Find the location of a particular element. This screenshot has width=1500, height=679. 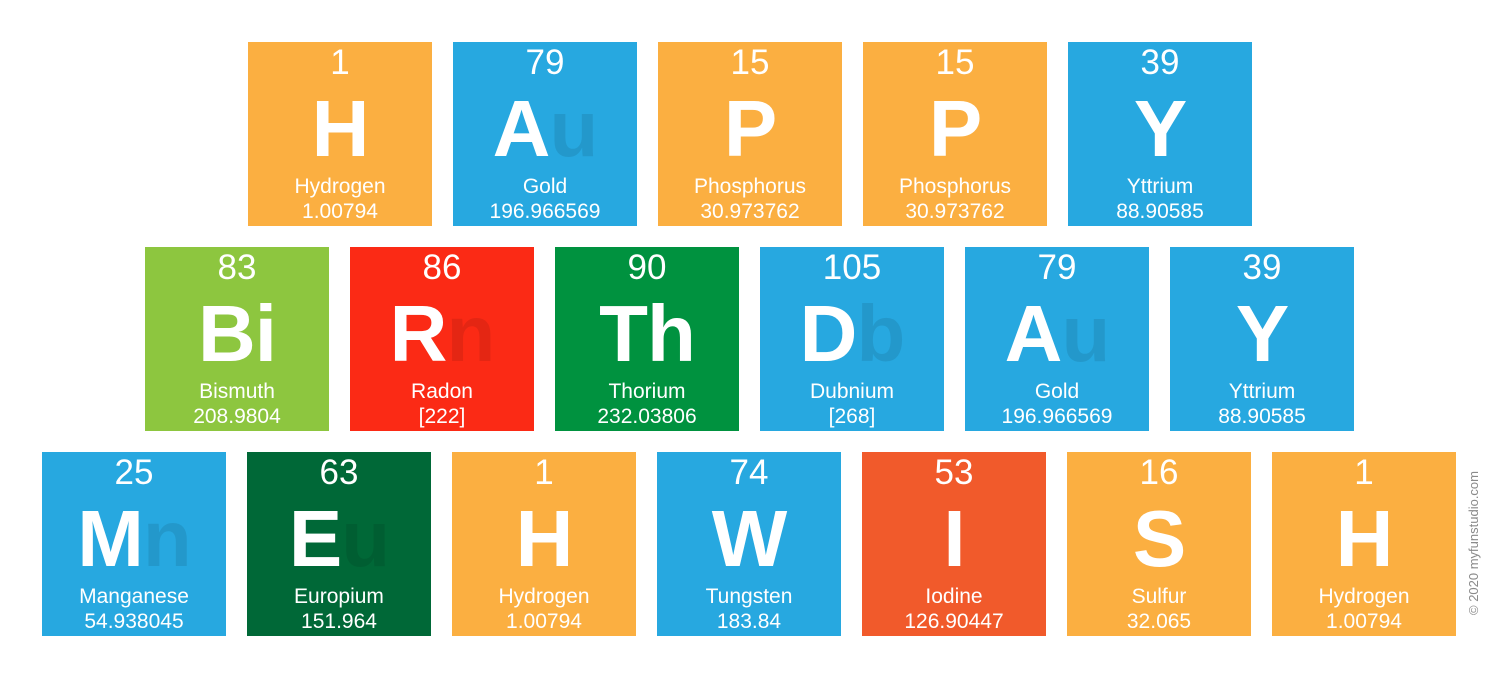

atomic-number: 79 is located at coordinates (545, 62).